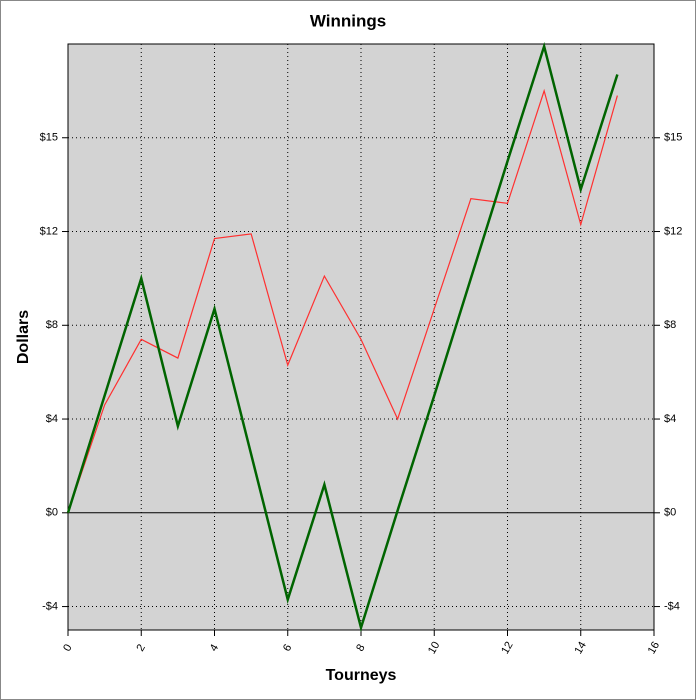 This screenshot has height=700, width=696. I want to click on x-tick-label: 10, so click(434, 648).